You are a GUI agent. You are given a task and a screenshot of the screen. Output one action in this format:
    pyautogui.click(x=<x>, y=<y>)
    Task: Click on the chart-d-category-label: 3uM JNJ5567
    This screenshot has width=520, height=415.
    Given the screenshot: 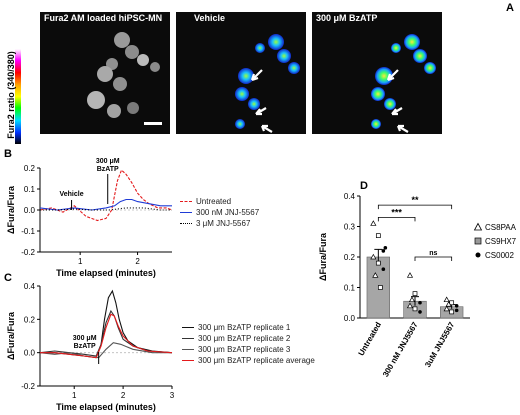 What is the action you would take?
    pyautogui.click(x=439, y=344)
    